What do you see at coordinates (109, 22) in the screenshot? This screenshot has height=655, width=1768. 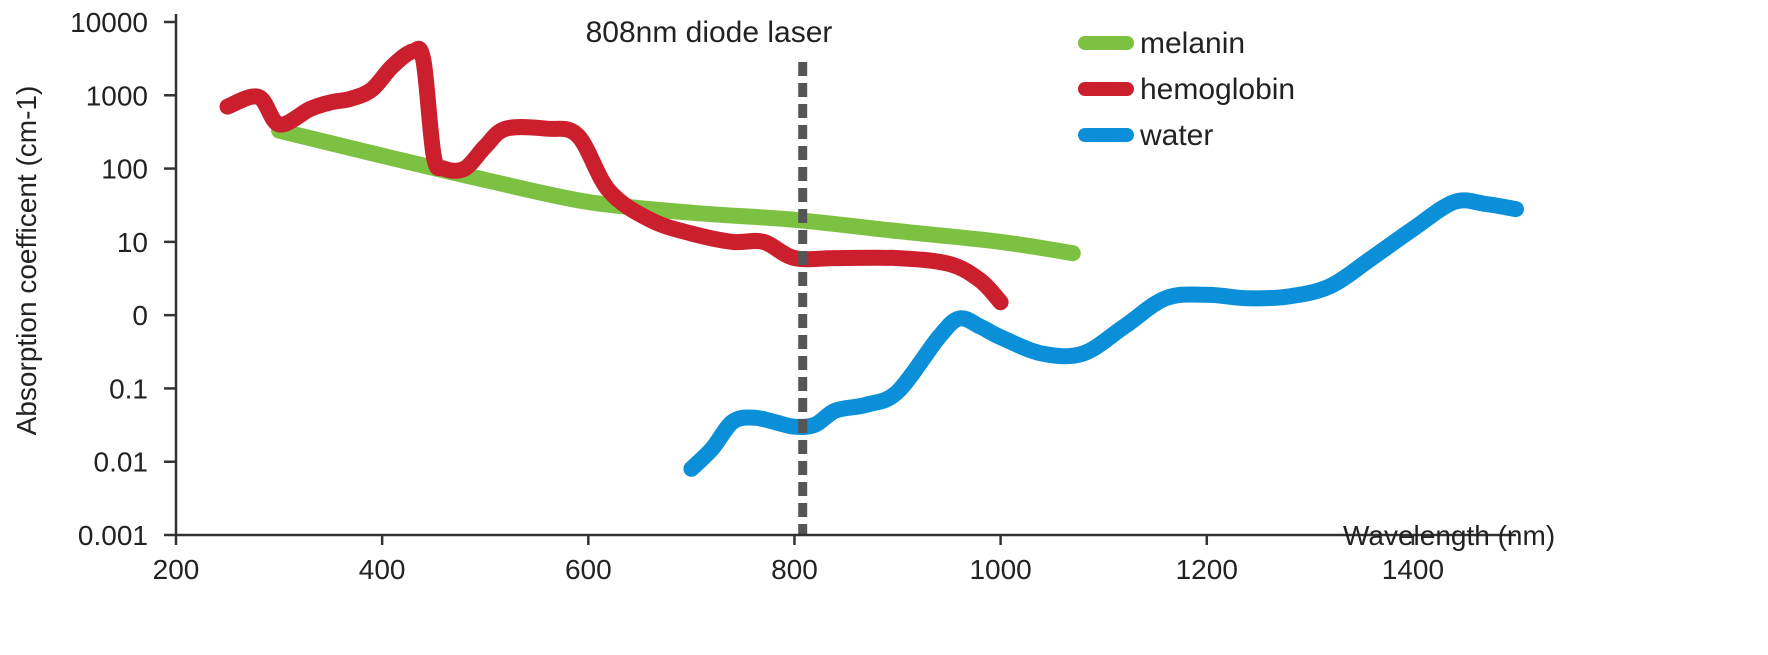 I see `y-tick-label: 10000` at bounding box center [109, 22].